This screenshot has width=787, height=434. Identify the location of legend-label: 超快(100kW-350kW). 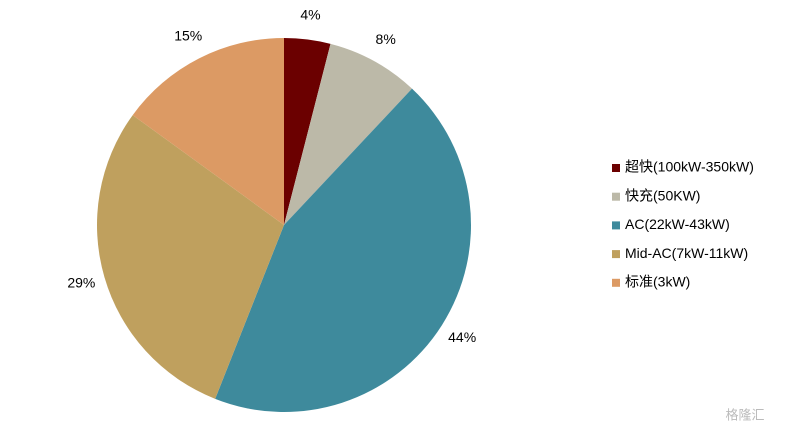
(689, 167).